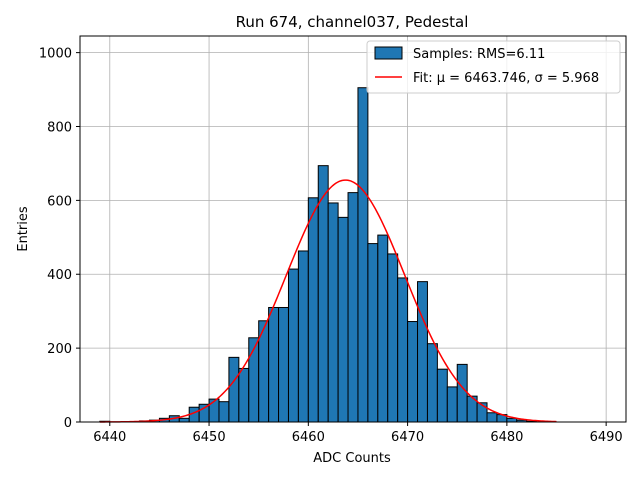  I want to click on y-tick-label: 400, so click(59, 275).